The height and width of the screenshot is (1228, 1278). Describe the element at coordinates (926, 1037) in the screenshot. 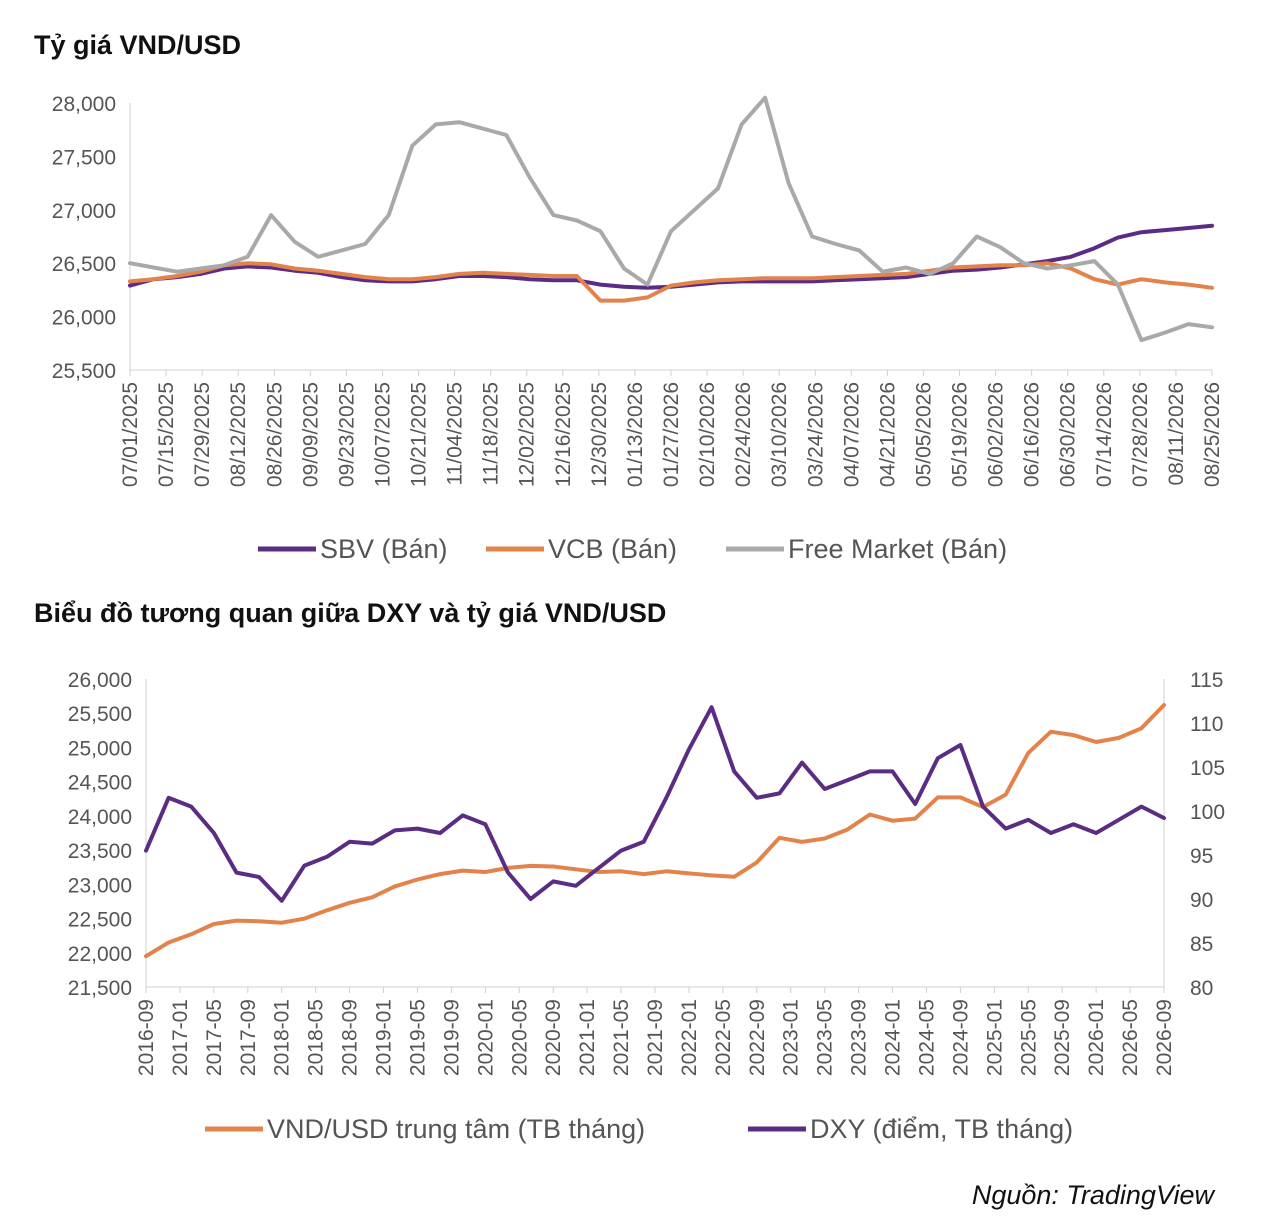

I see `x-tick-label: 2024-05` at that location.